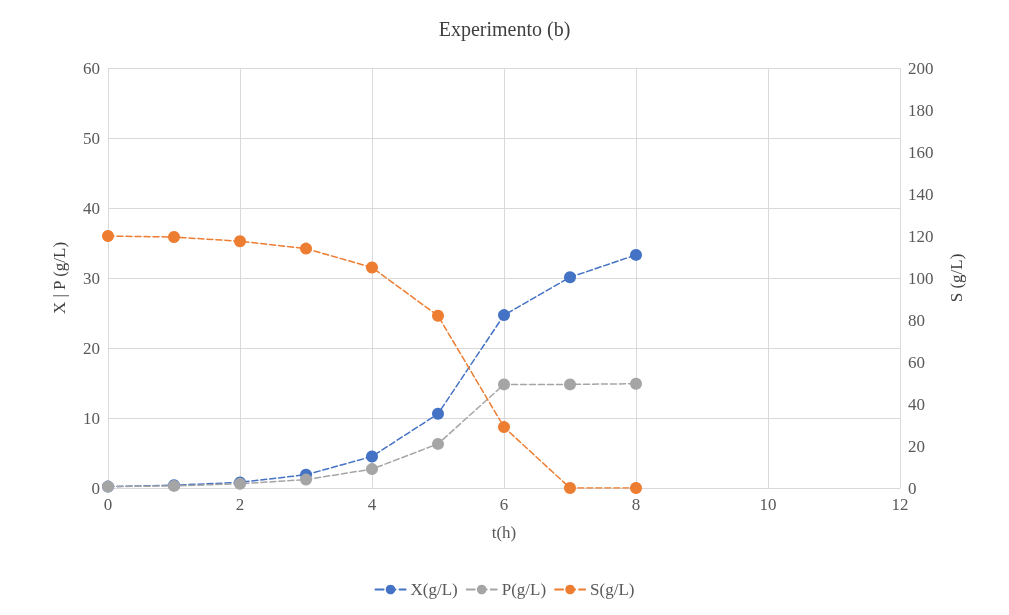 The width and height of the screenshot is (1009, 615). I want to click on legend-label: S(g/L), so click(612, 589).